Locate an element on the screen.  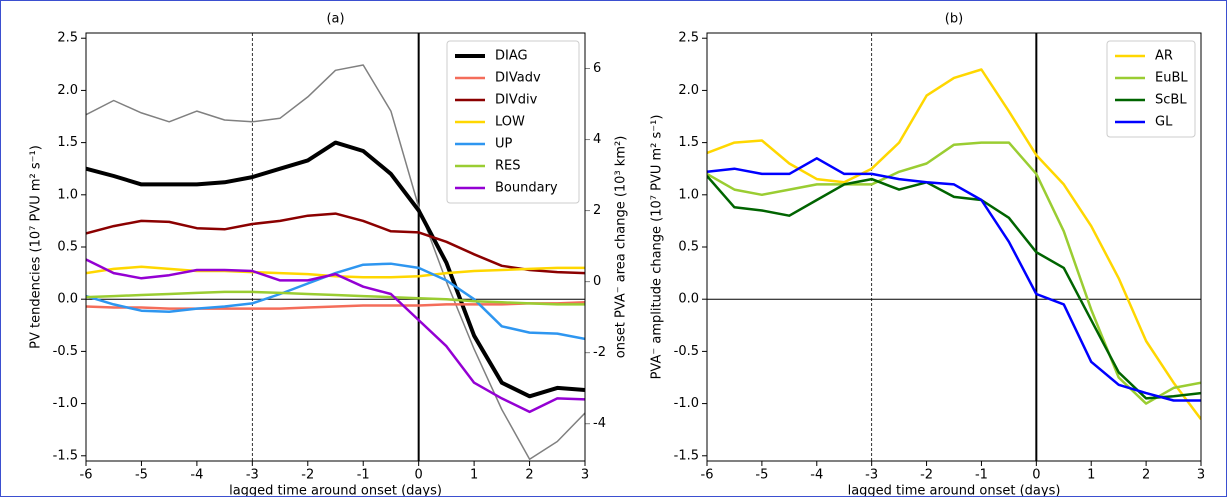
legend-label: Boundary is located at coordinates (526, 188).